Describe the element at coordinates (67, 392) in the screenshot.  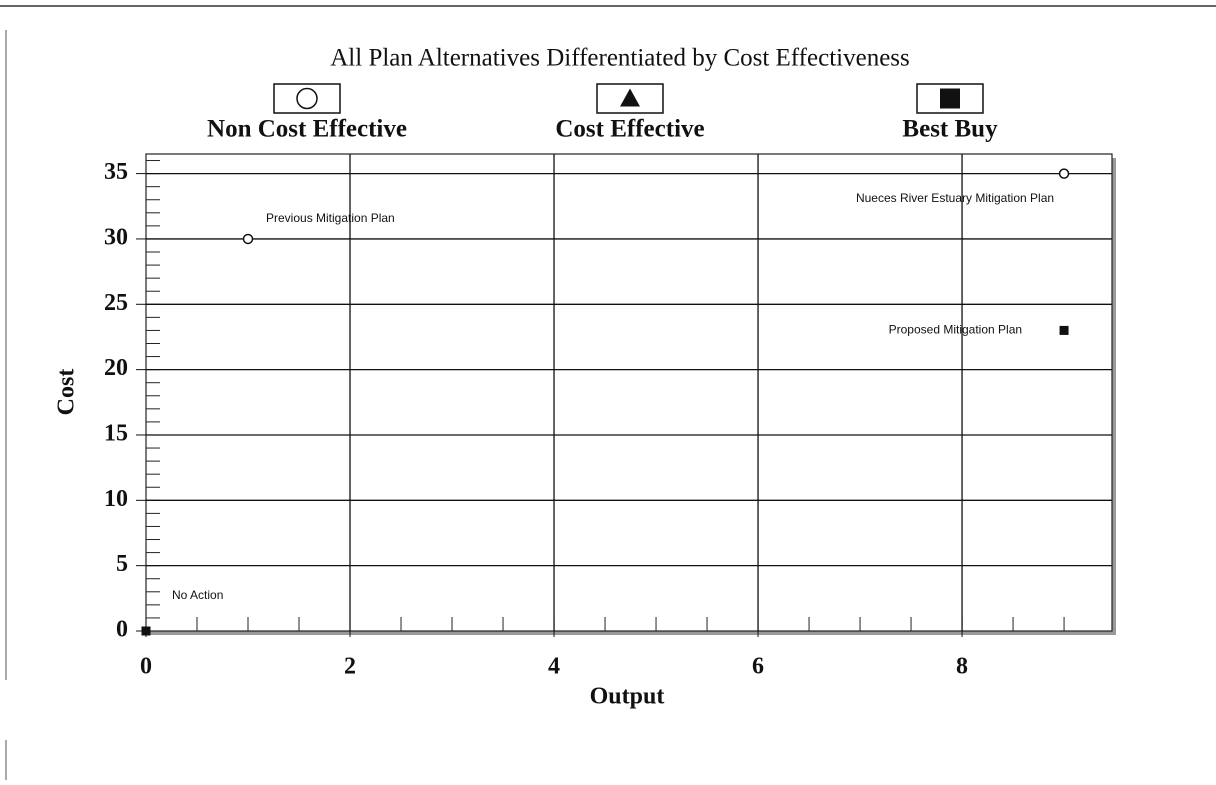
I see `y-axis-label: Cost` at that location.